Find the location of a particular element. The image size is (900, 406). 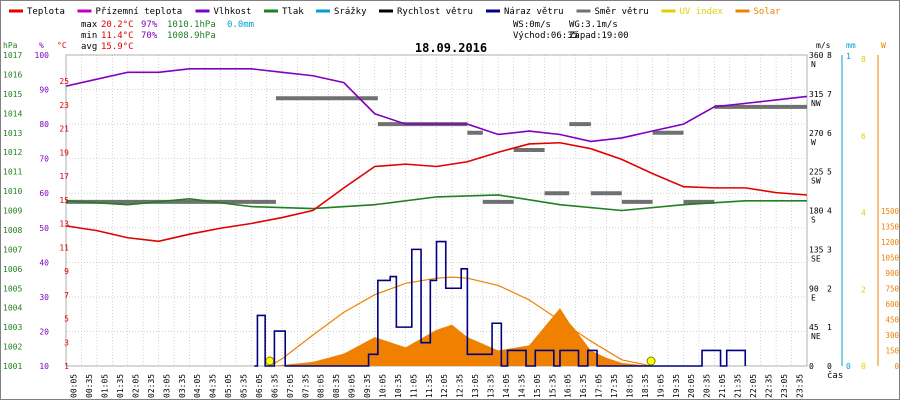

stats-min-hum: 70% is located at coordinates (149, 36).